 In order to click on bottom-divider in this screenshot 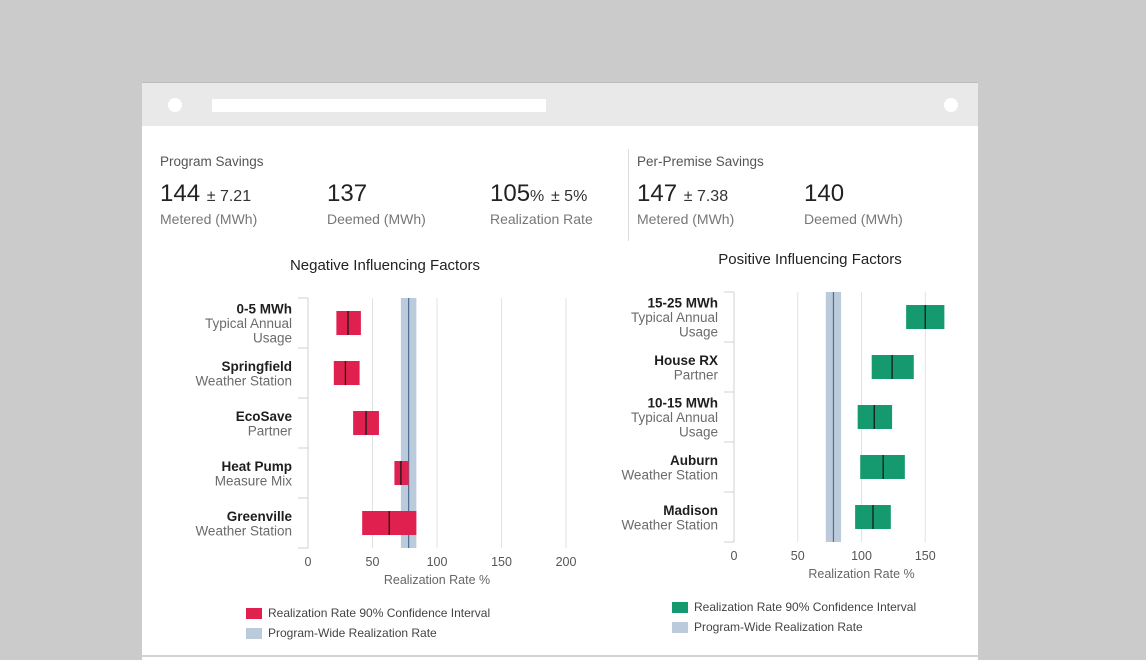, I will do `click(560, 656)`.